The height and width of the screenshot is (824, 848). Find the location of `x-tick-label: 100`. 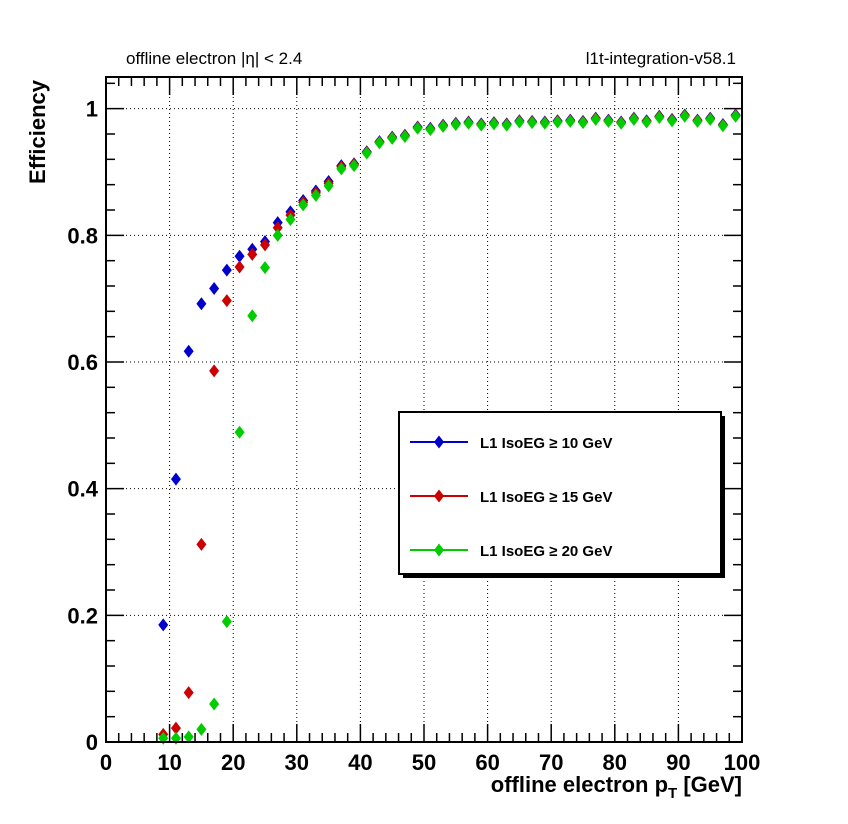

x-tick-label: 100 is located at coordinates (742, 762).